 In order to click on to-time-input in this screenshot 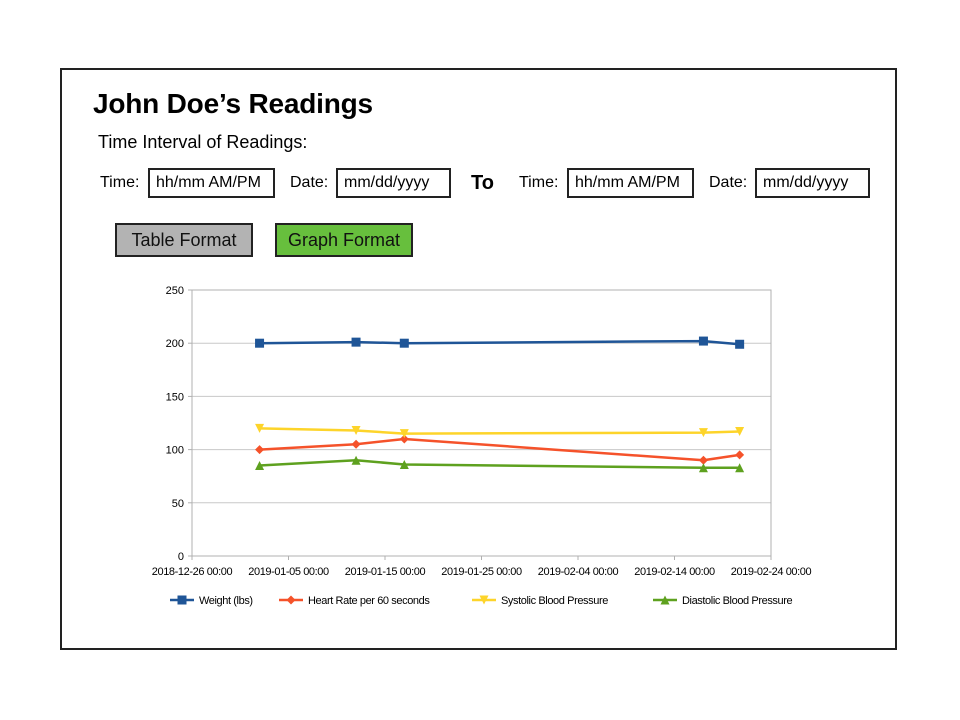, I will do `click(630, 183)`.